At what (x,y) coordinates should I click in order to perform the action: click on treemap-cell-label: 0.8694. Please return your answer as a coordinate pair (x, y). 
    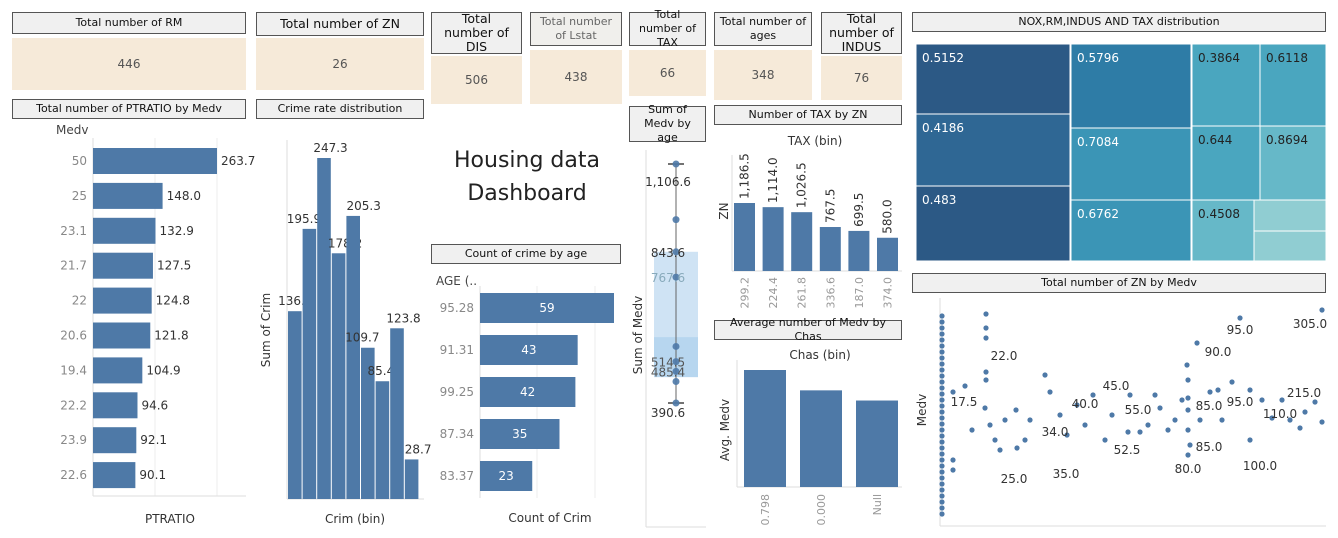
    Looking at the image, I should click on (1287, 140).